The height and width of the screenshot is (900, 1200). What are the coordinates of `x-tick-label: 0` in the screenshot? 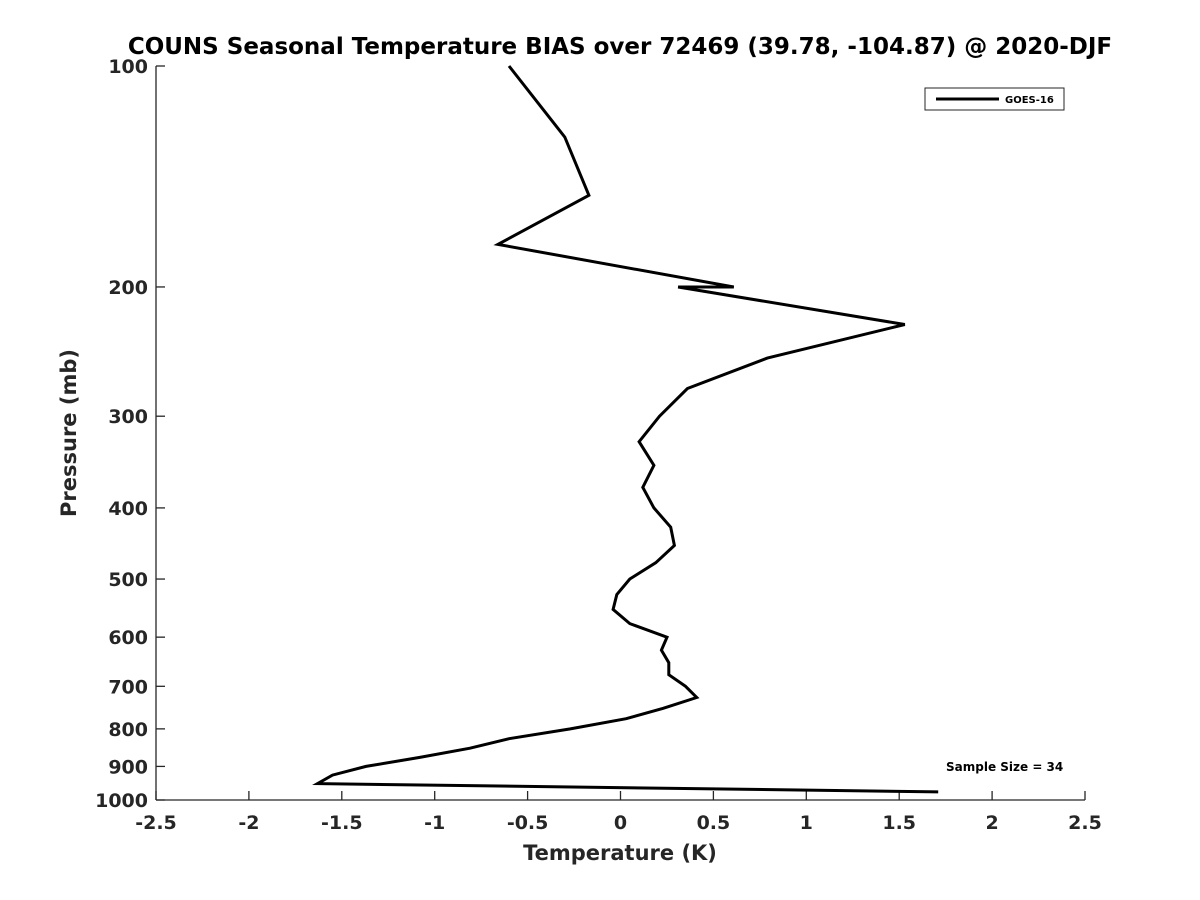 It's located at (620, 823).